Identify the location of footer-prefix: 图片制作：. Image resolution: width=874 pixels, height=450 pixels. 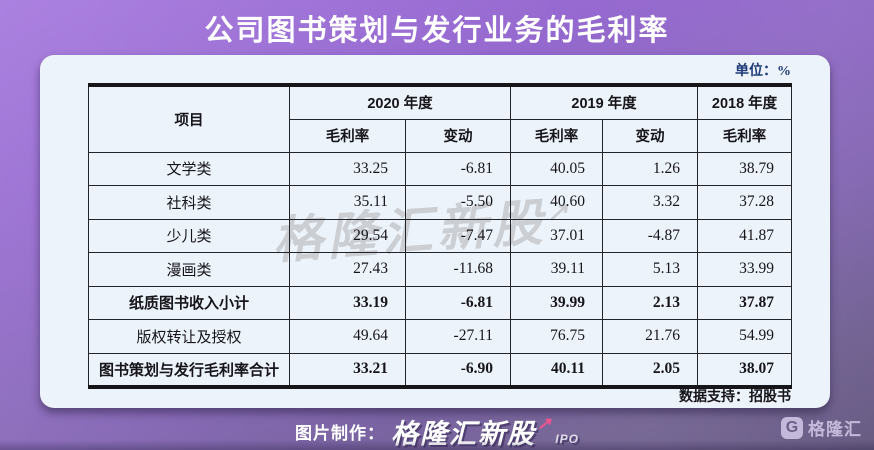
(340, 433).